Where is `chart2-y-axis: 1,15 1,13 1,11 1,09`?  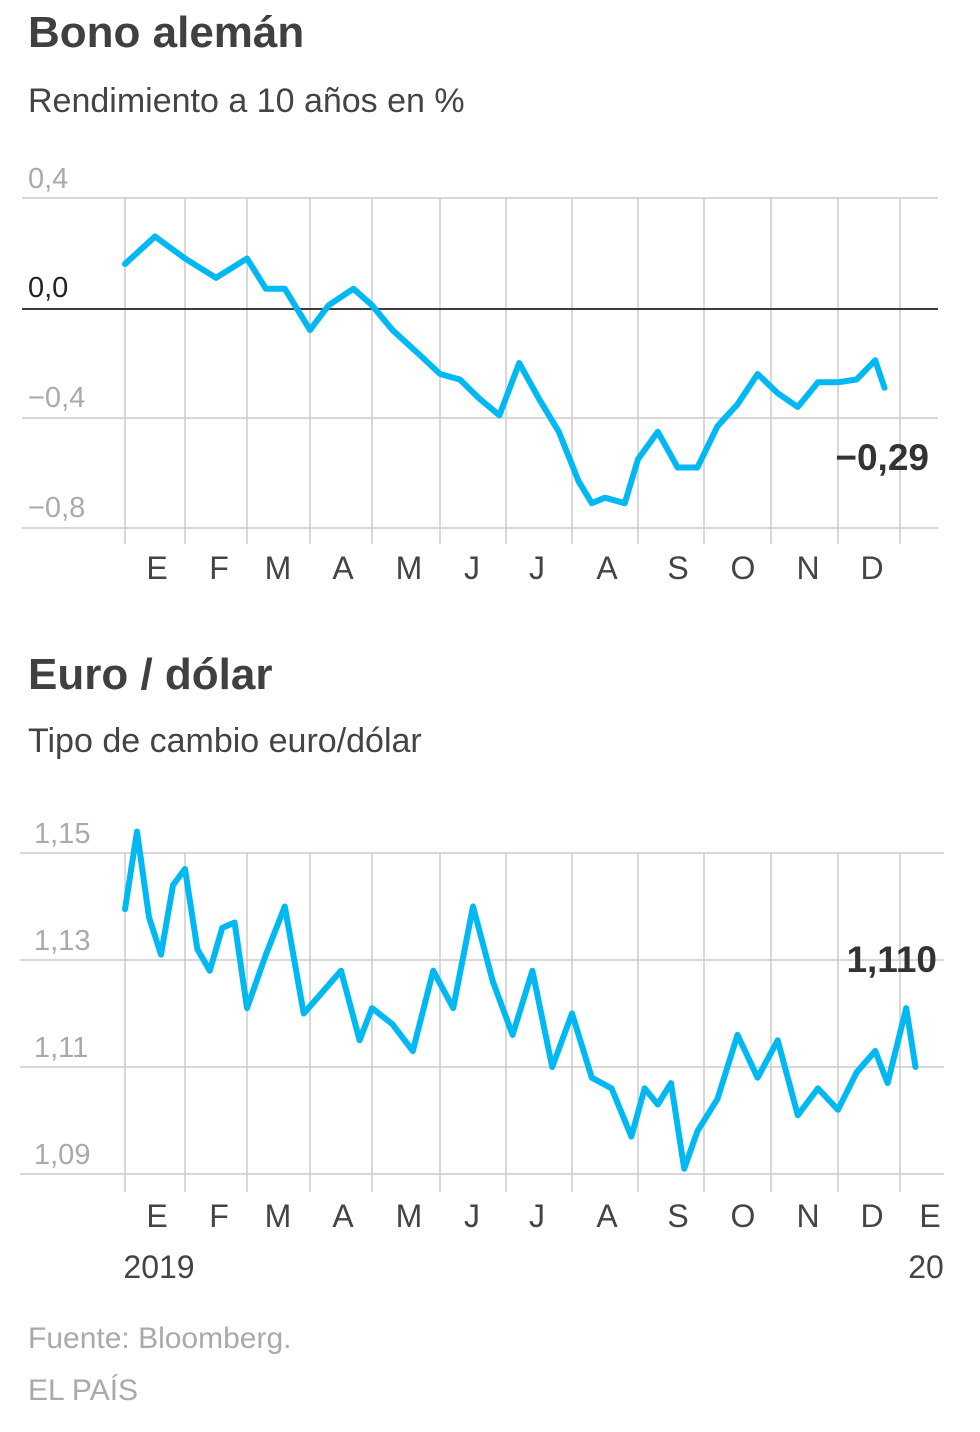 chart2-y-axis: 1,15 1,13 1,11 1,09 is located at coordinates (62, 994).